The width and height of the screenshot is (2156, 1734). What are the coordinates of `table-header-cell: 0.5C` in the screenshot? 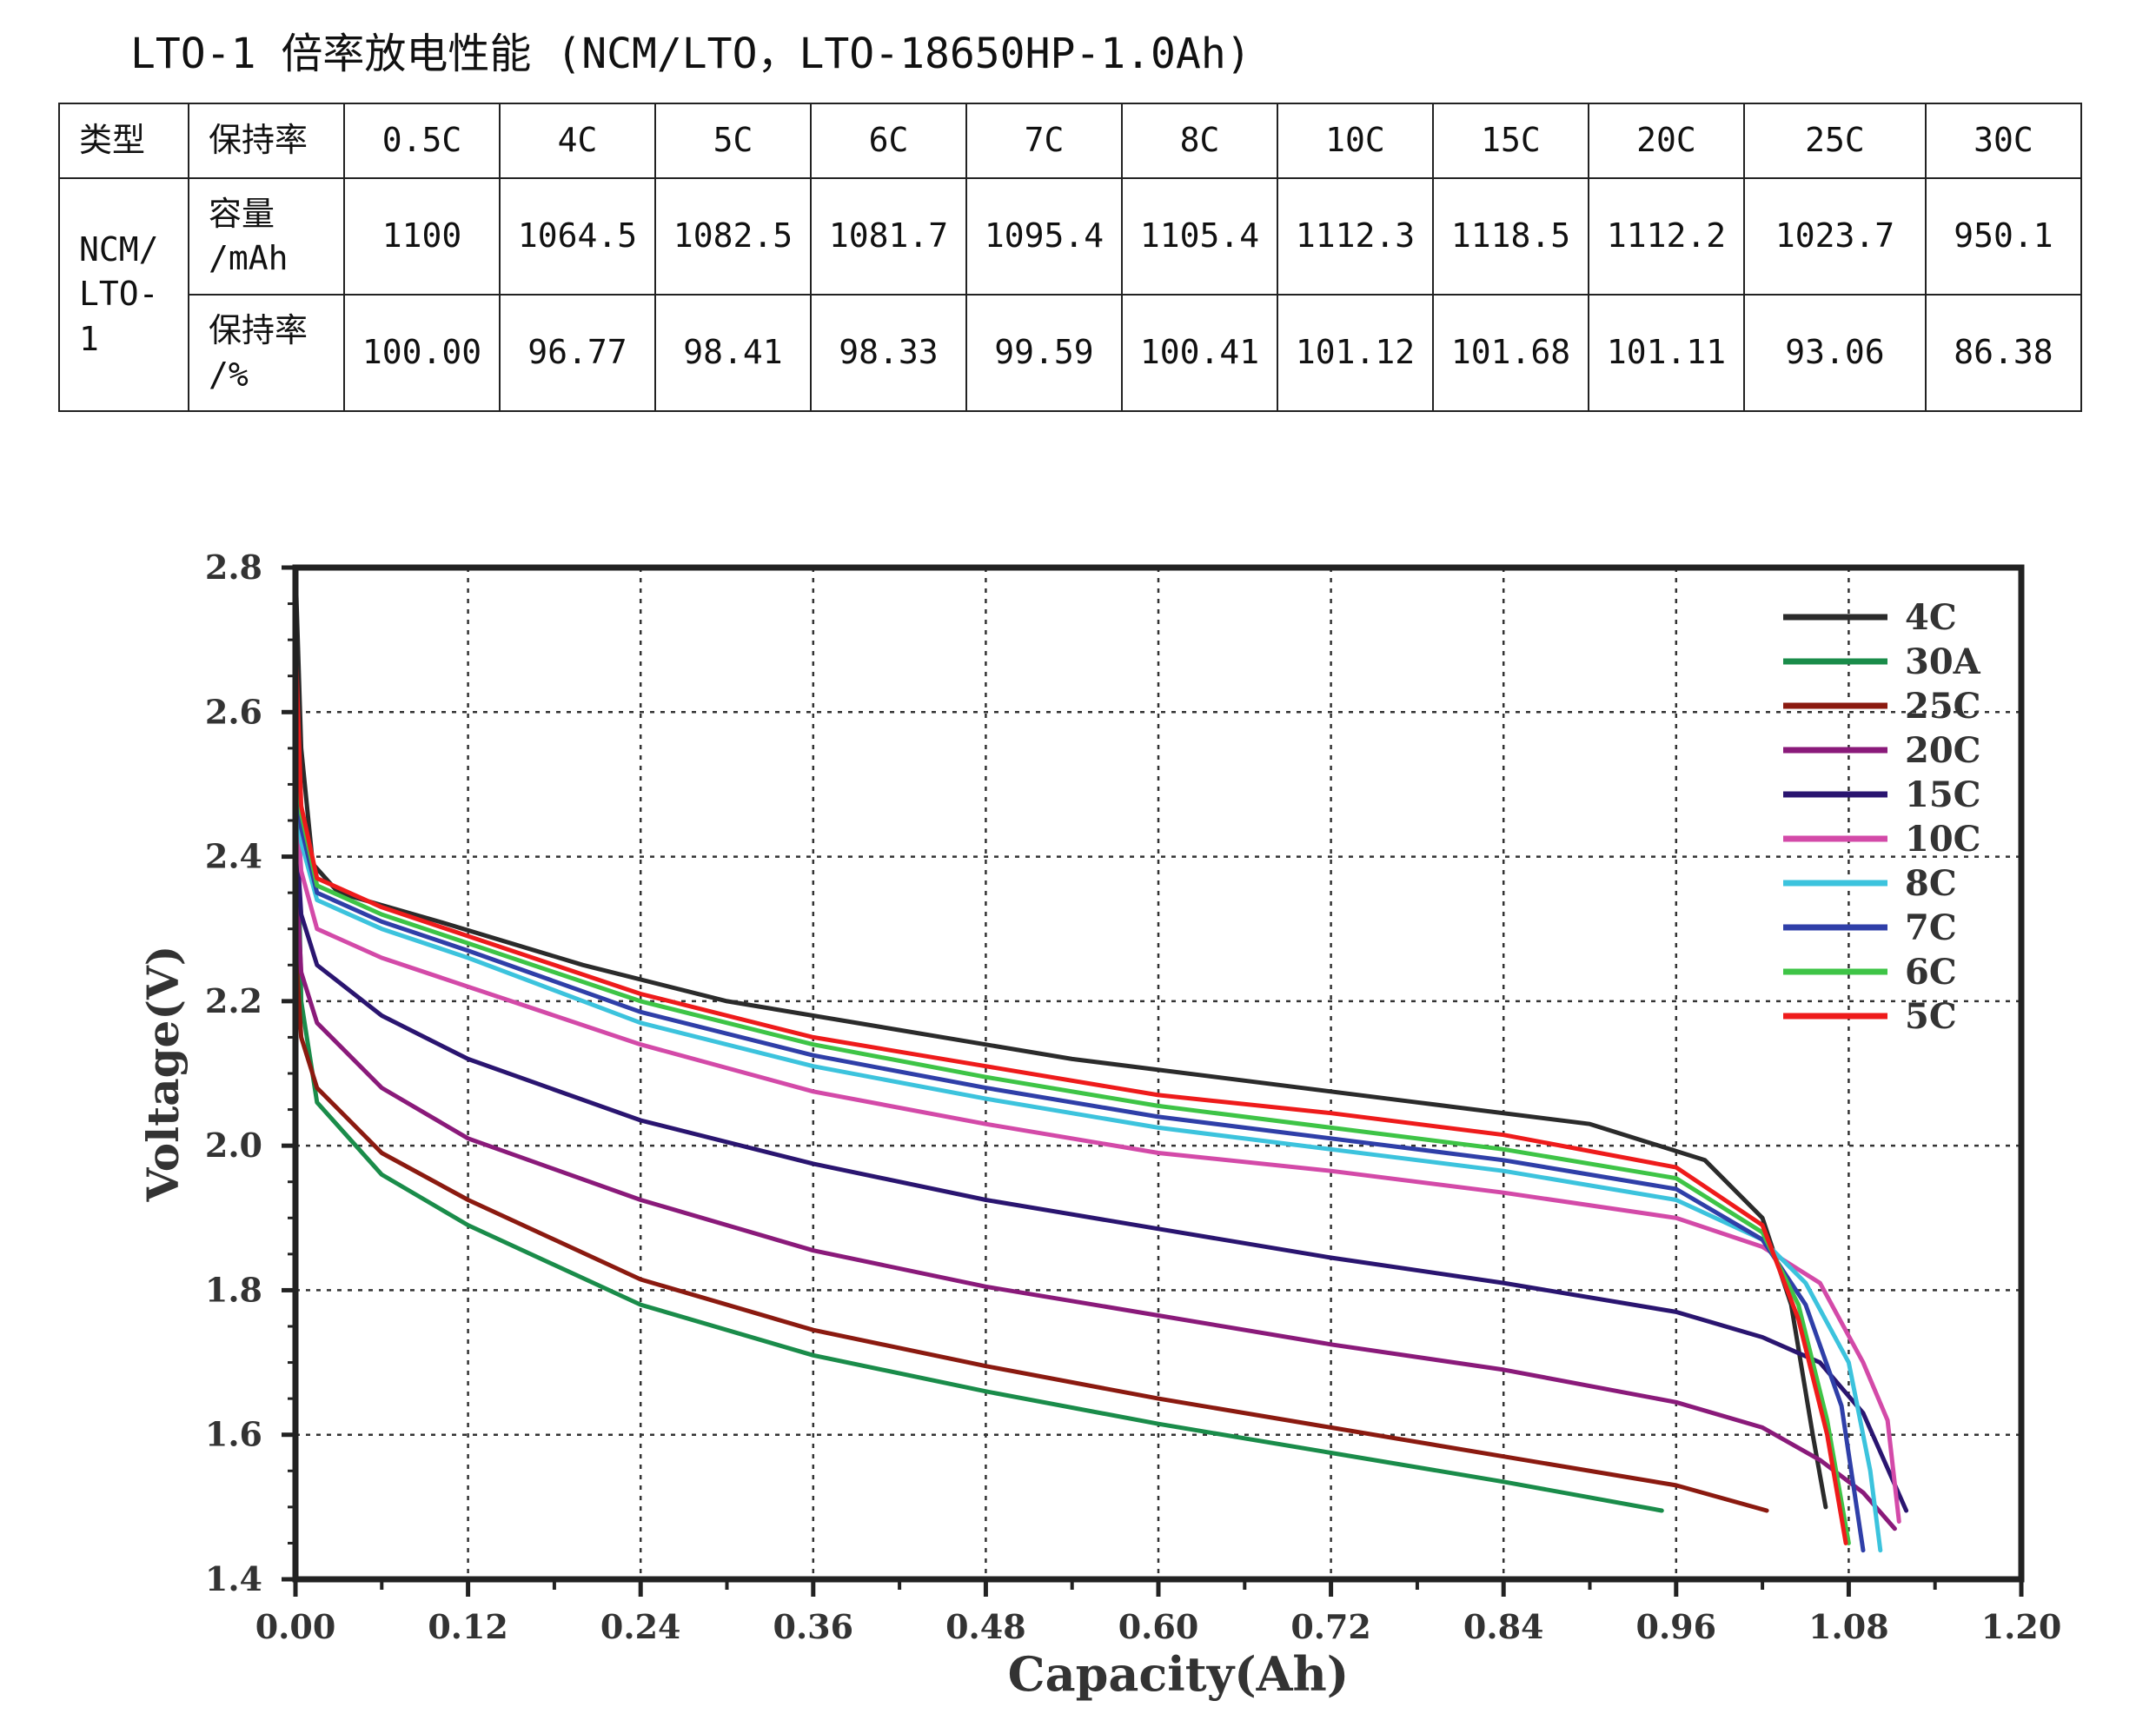 It's located at (422, 141).